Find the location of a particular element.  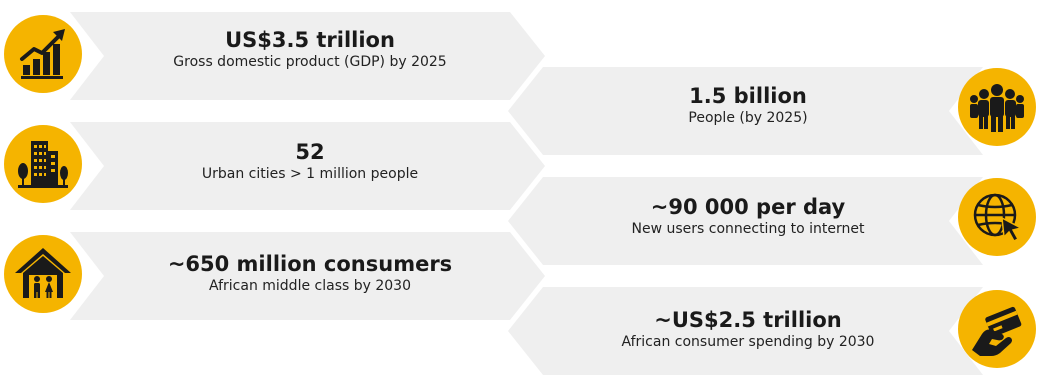

stat-value: 1.5 billion is located at coordinates (748, 96).